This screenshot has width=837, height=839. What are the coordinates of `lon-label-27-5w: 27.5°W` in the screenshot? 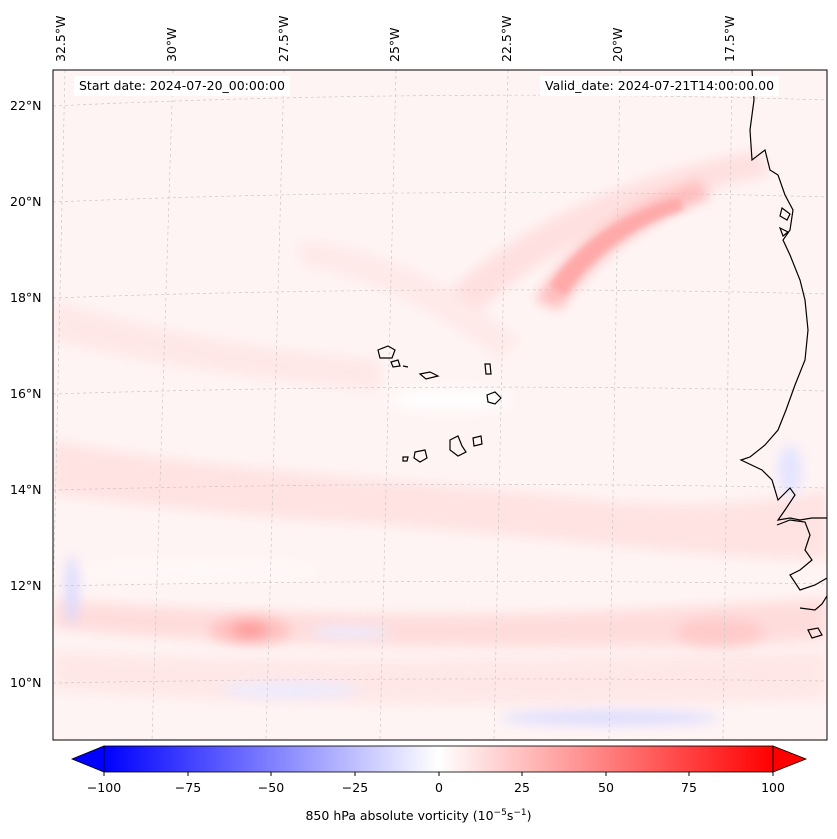 It's located at (283, 38).